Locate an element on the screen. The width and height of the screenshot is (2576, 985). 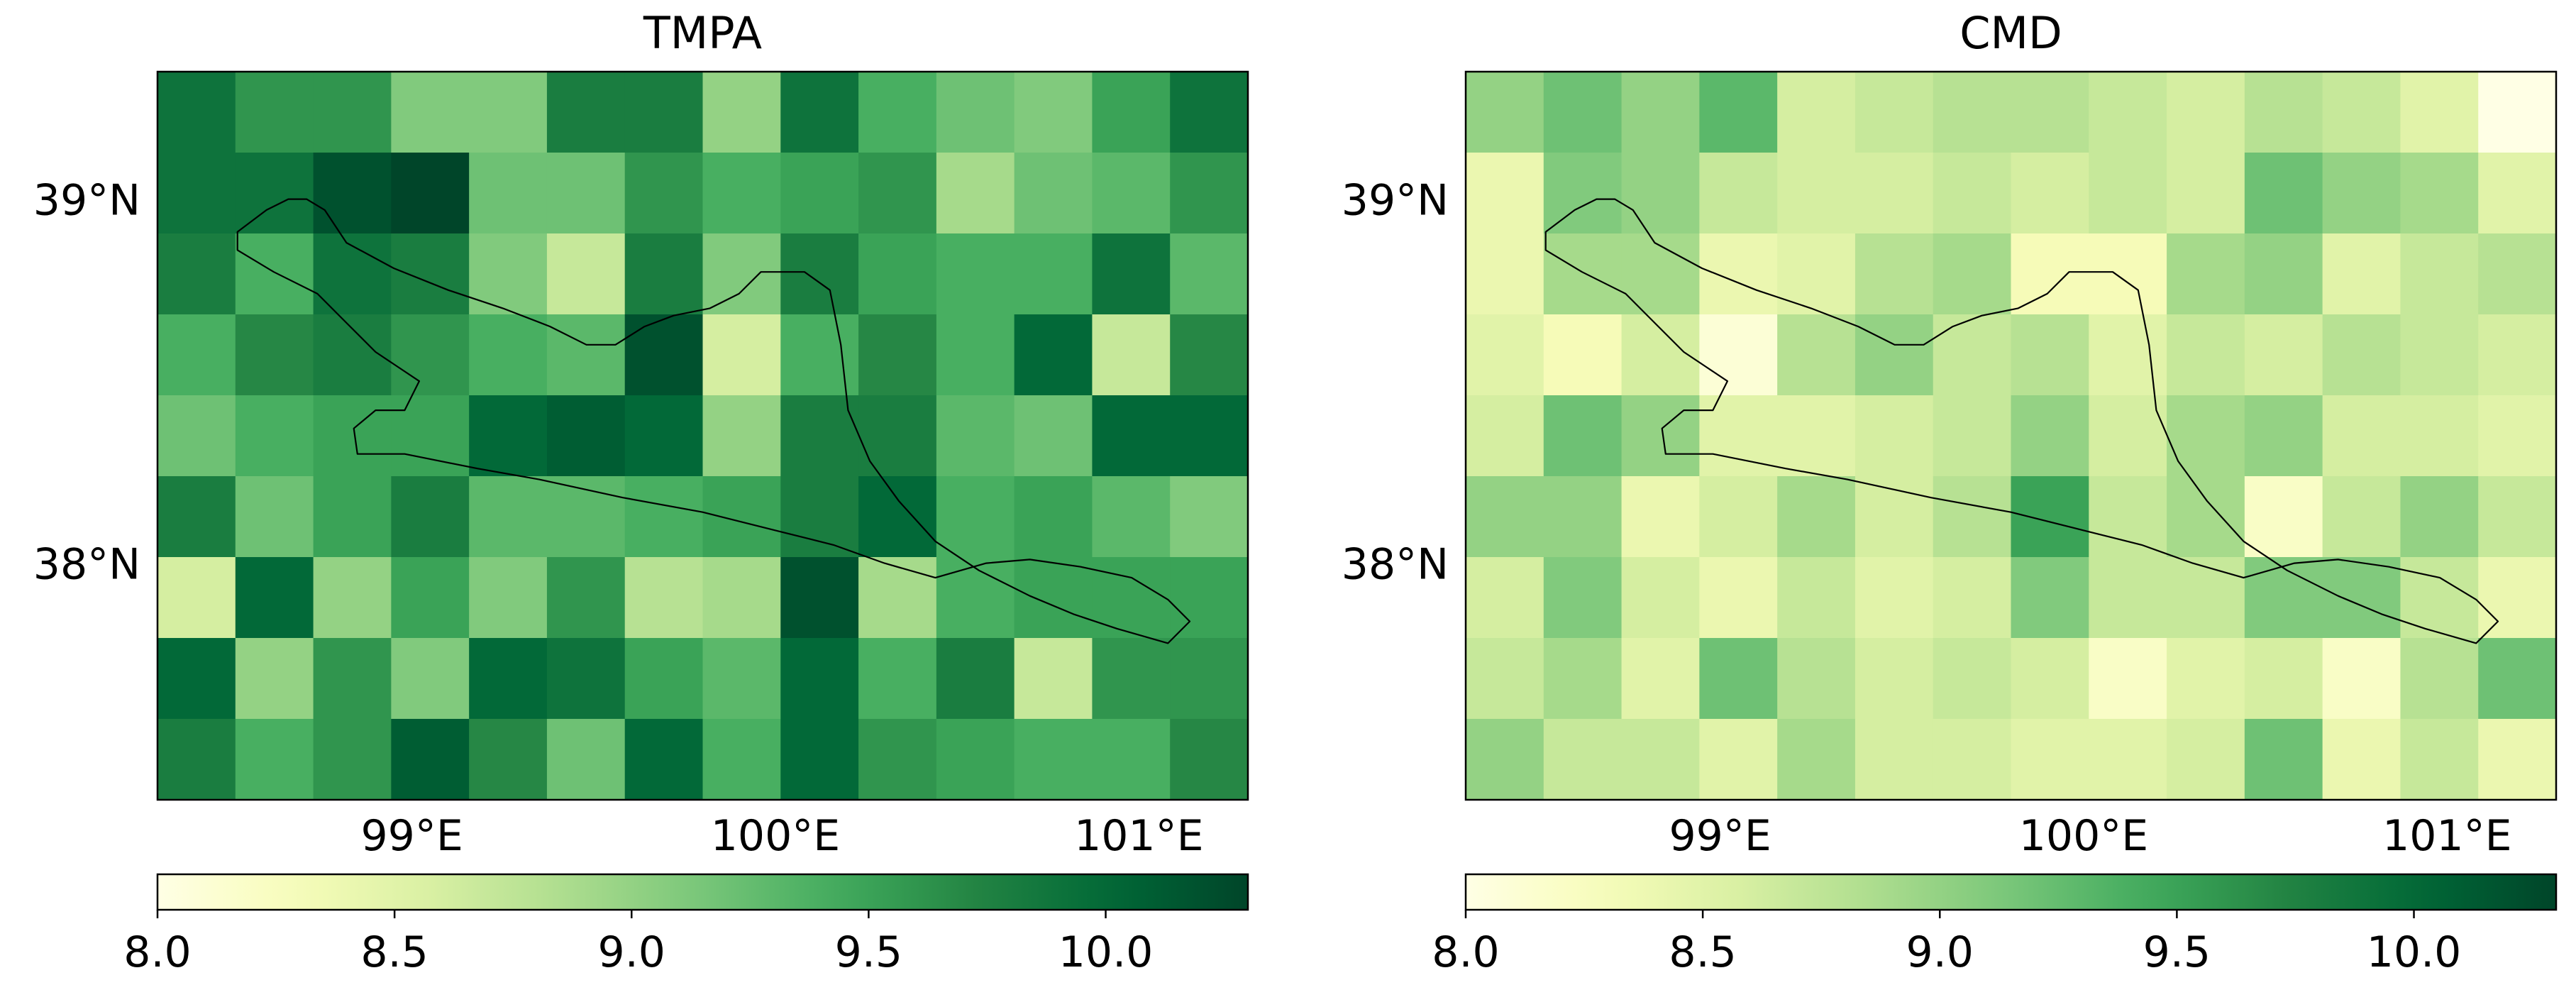
y-tick-label: 38°N is located at coordinates (1395, 565).